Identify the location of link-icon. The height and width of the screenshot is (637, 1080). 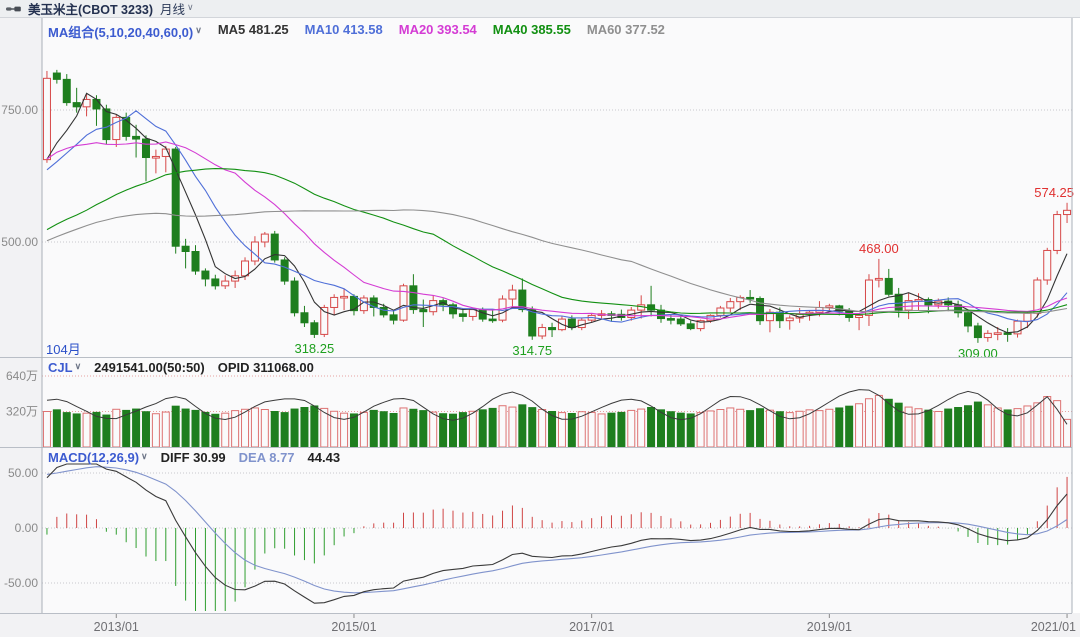
(13, 9).